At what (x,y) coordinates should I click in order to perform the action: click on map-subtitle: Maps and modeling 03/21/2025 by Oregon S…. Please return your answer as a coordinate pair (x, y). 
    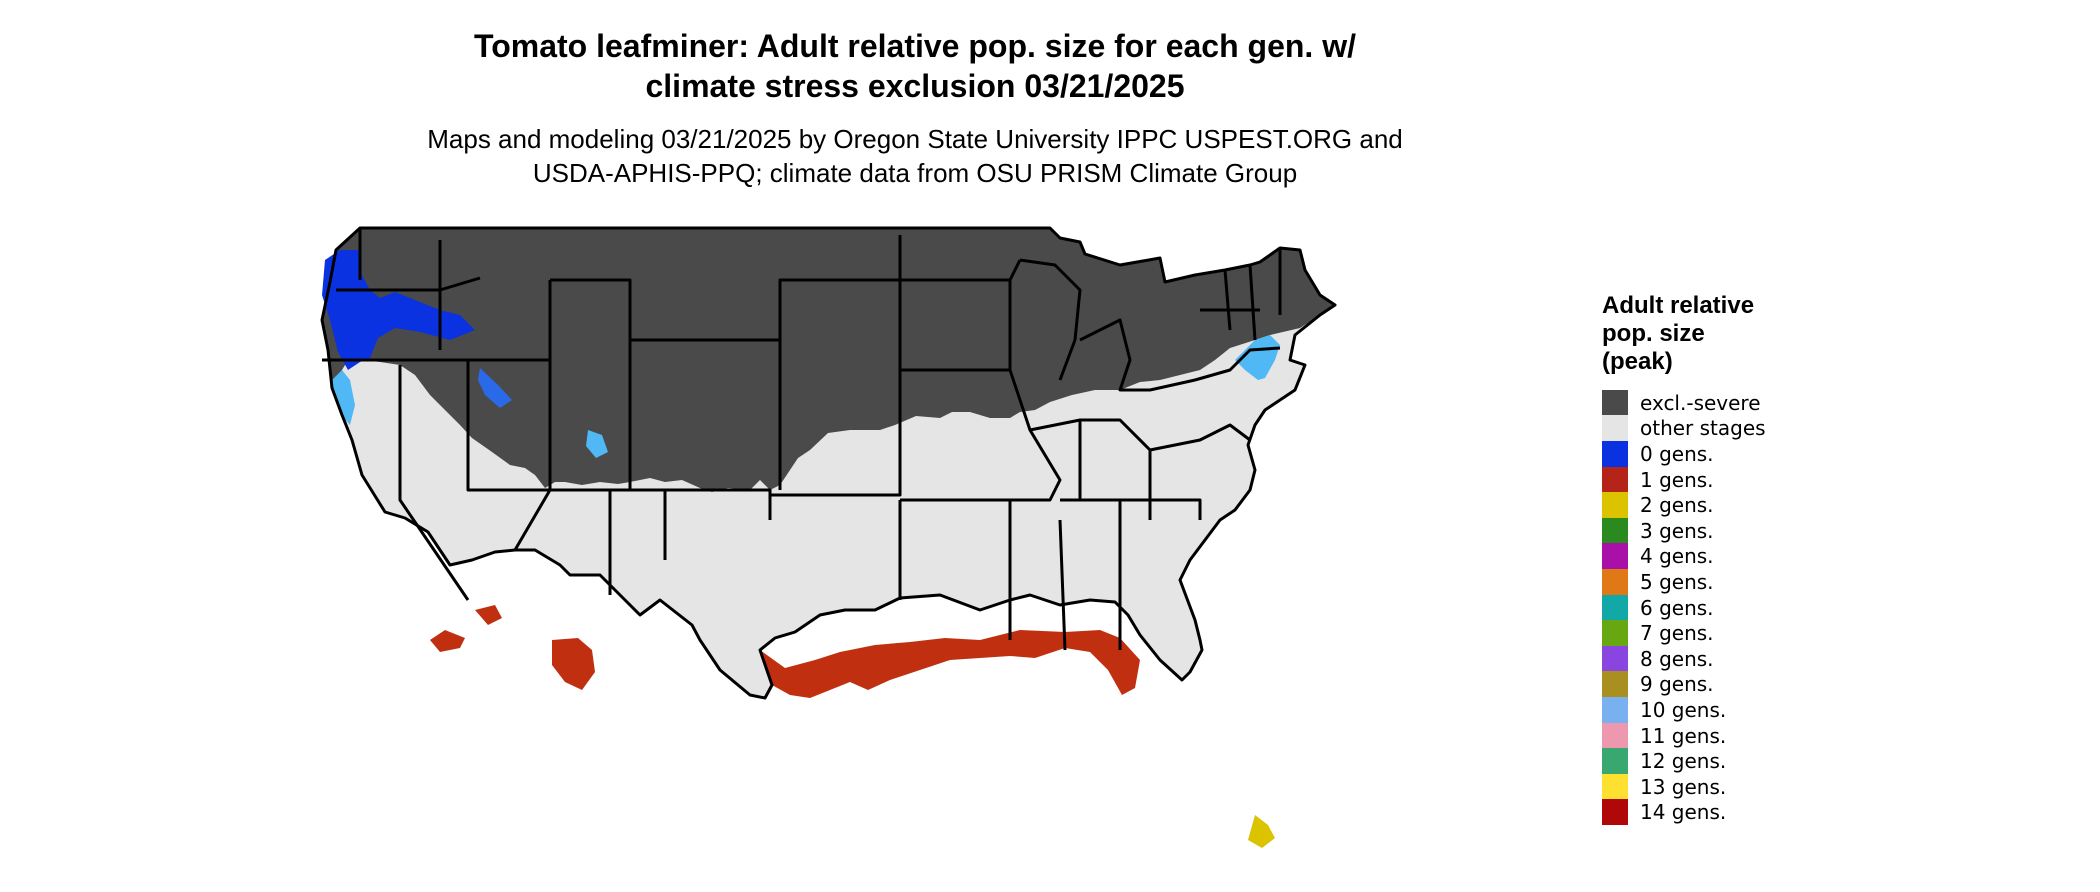
    Looking at the image, I should click on (915, 156).